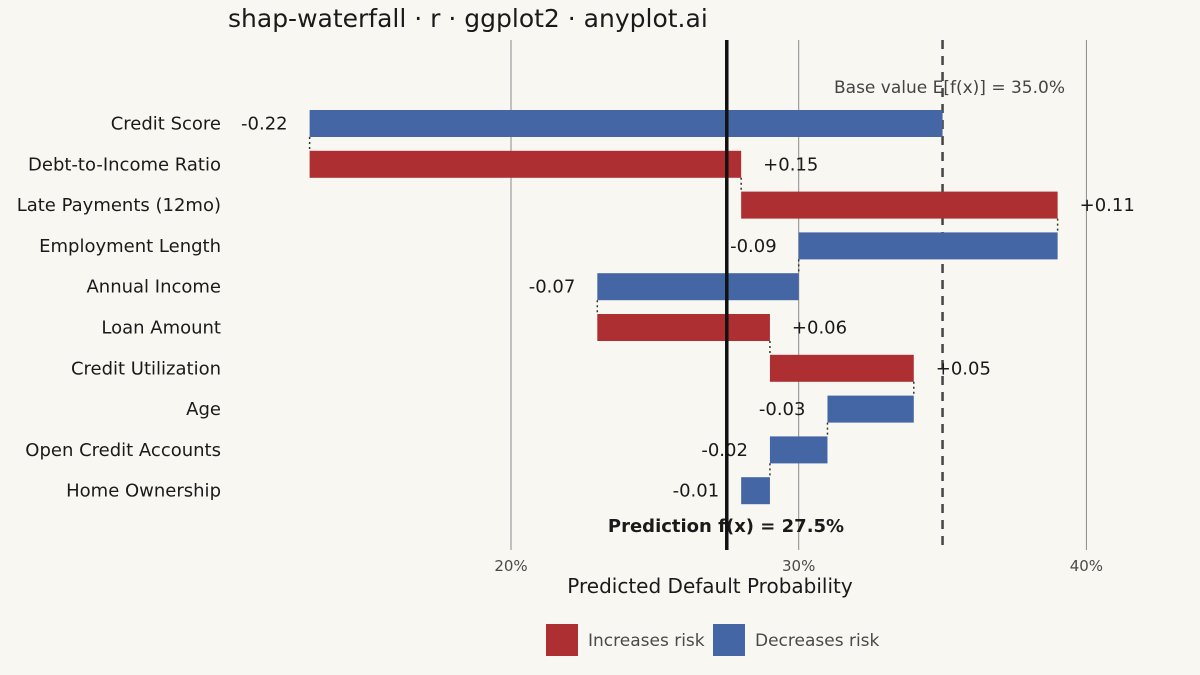 This screenshot has height=675, width=1200. What do you see at coordinates (166, 124) in the screenshot?
I see `y-tick-label: Credit Score` at bounding box center [166, 124].